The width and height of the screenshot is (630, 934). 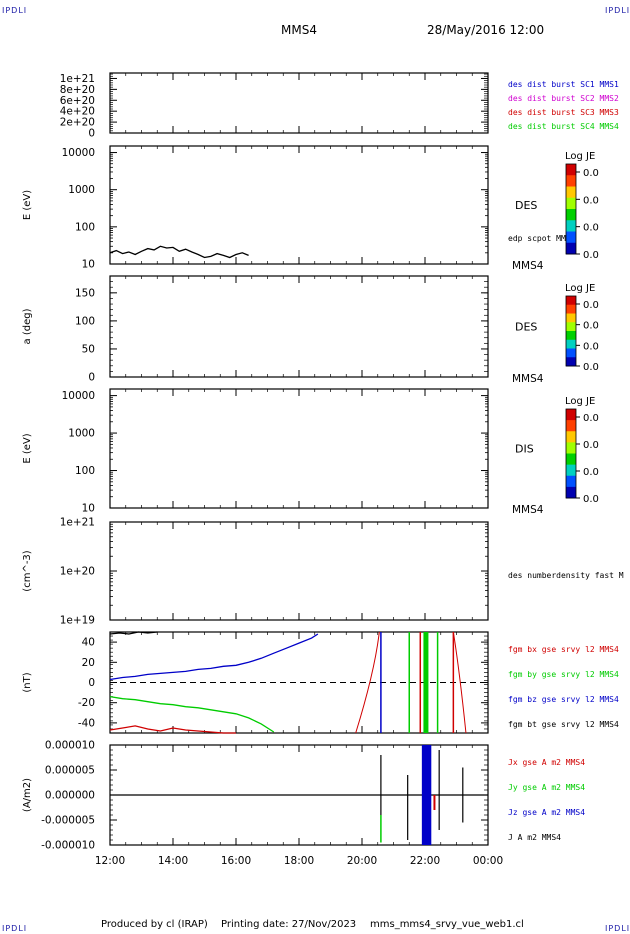 I want to click on y-axis-label-dis_energy: E (eV), so click(x=27, y=448).